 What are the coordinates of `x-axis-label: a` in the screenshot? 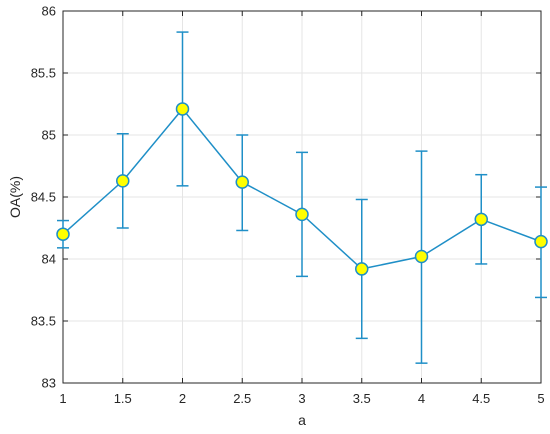 It's located at (302, 420).